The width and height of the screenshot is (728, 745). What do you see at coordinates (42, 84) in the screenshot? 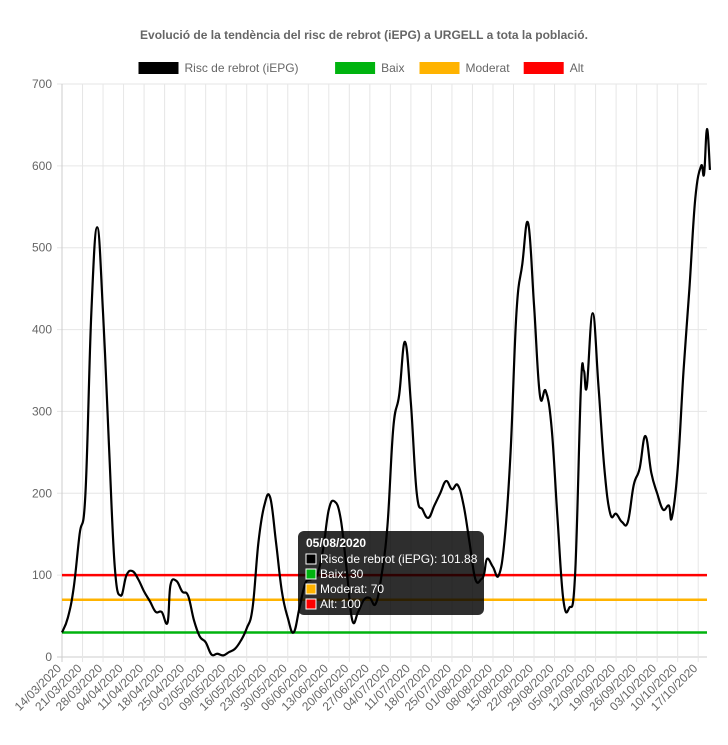
I see `y-tick-label: 700` at bounding box center [42, 84].